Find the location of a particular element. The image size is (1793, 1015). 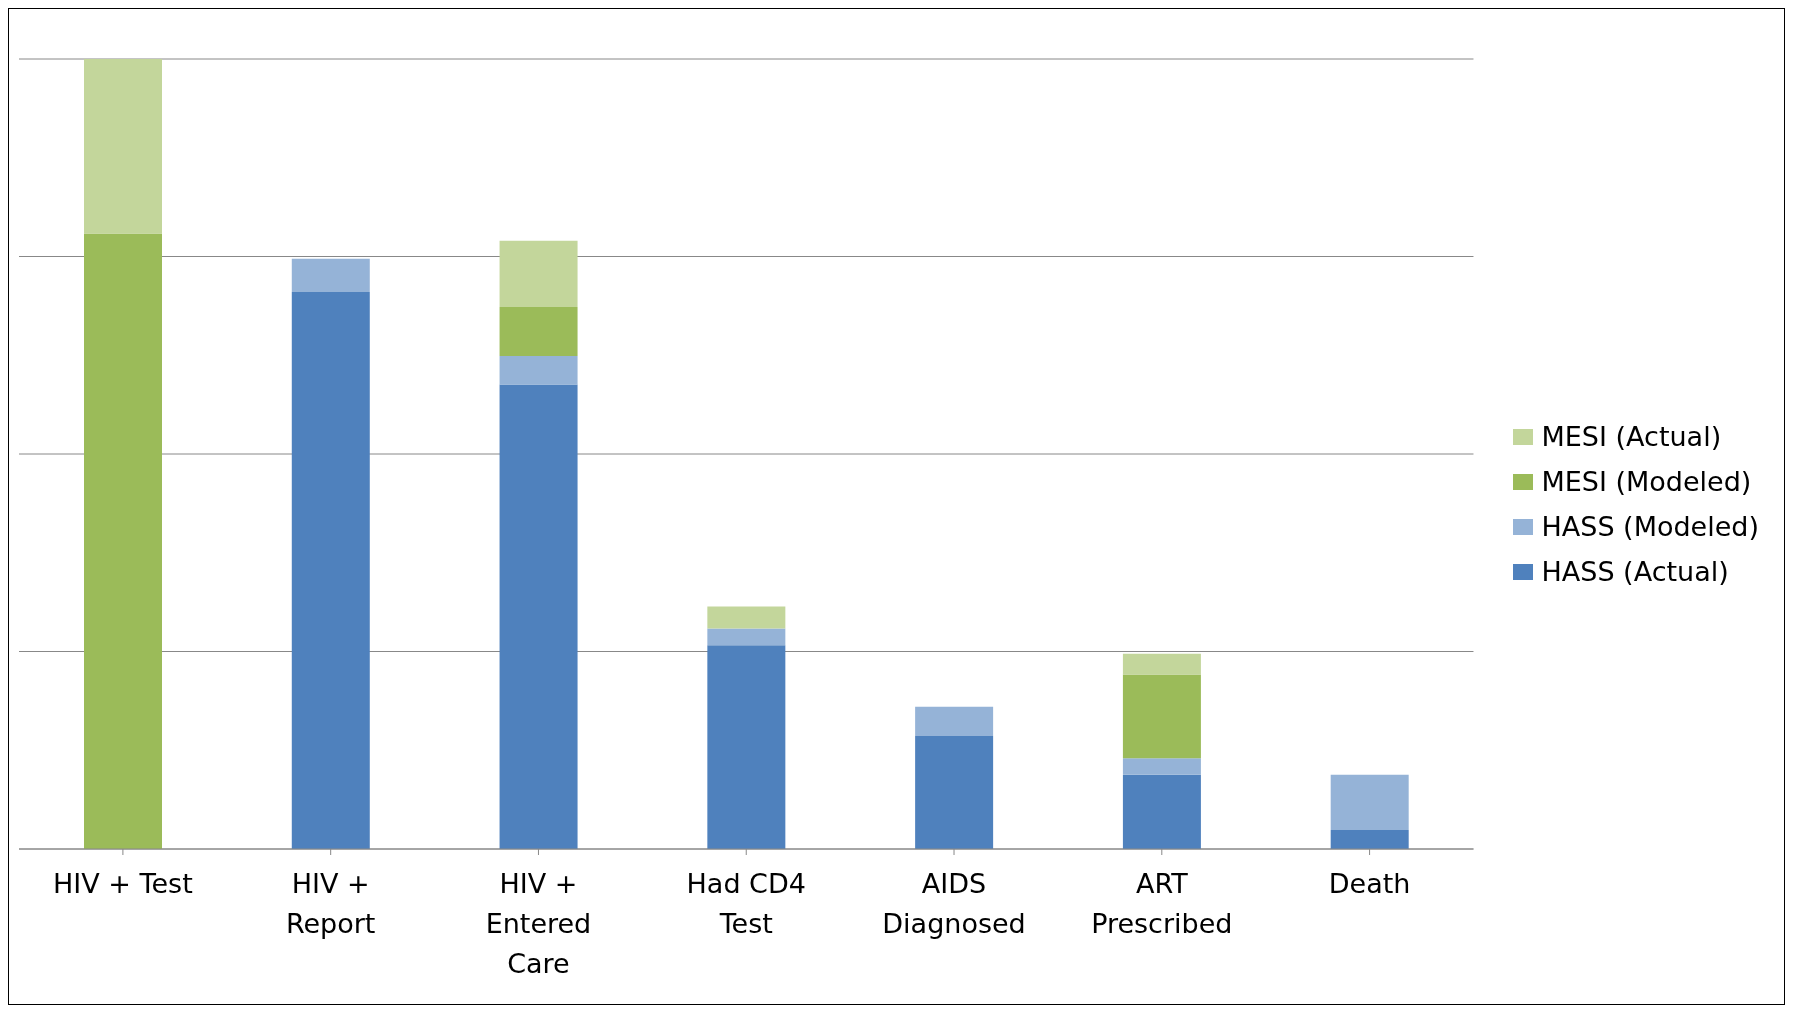

x-tick-label: AIDS Diagnosed is located at coordinates (954, 903).